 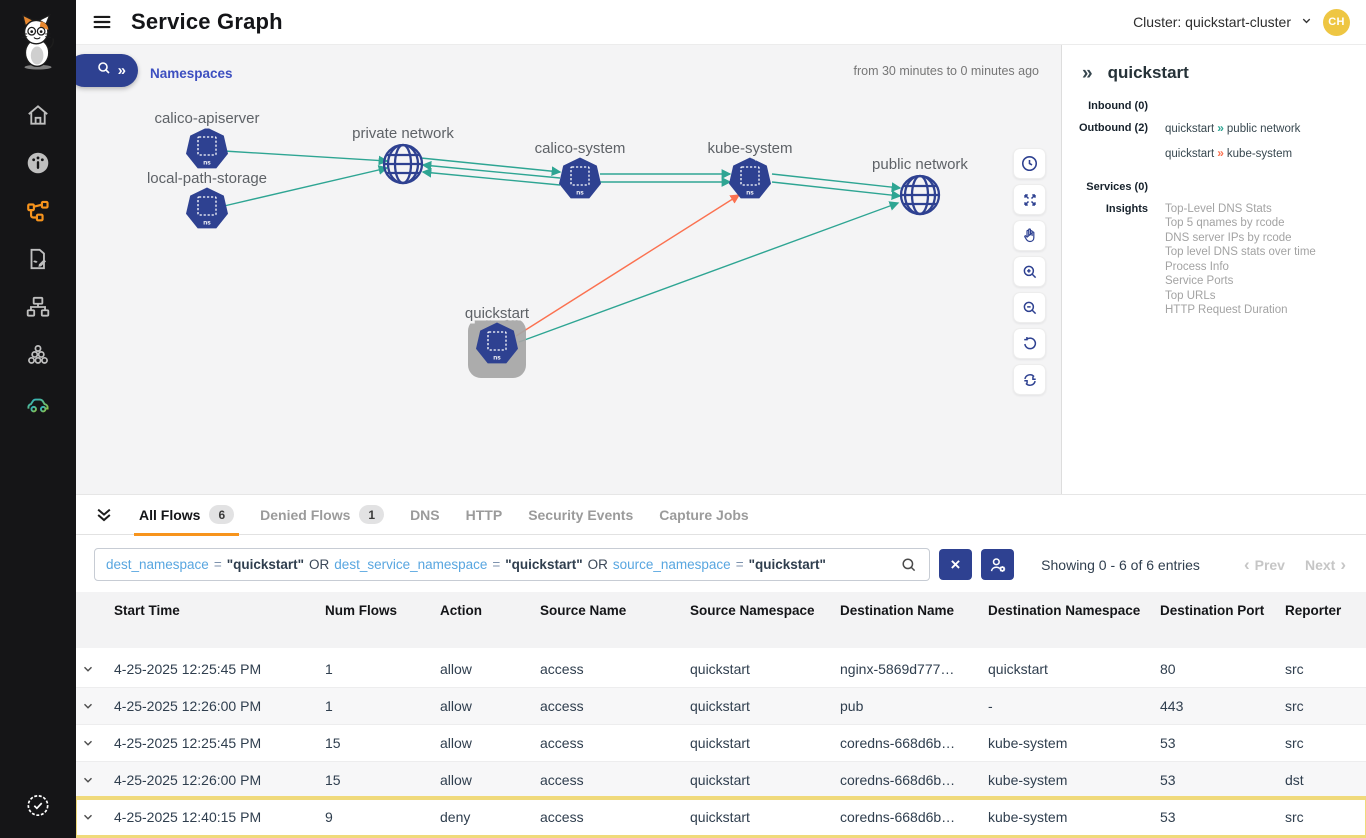 I want to click on verified-badge-icon, so click(x=38, y=808).